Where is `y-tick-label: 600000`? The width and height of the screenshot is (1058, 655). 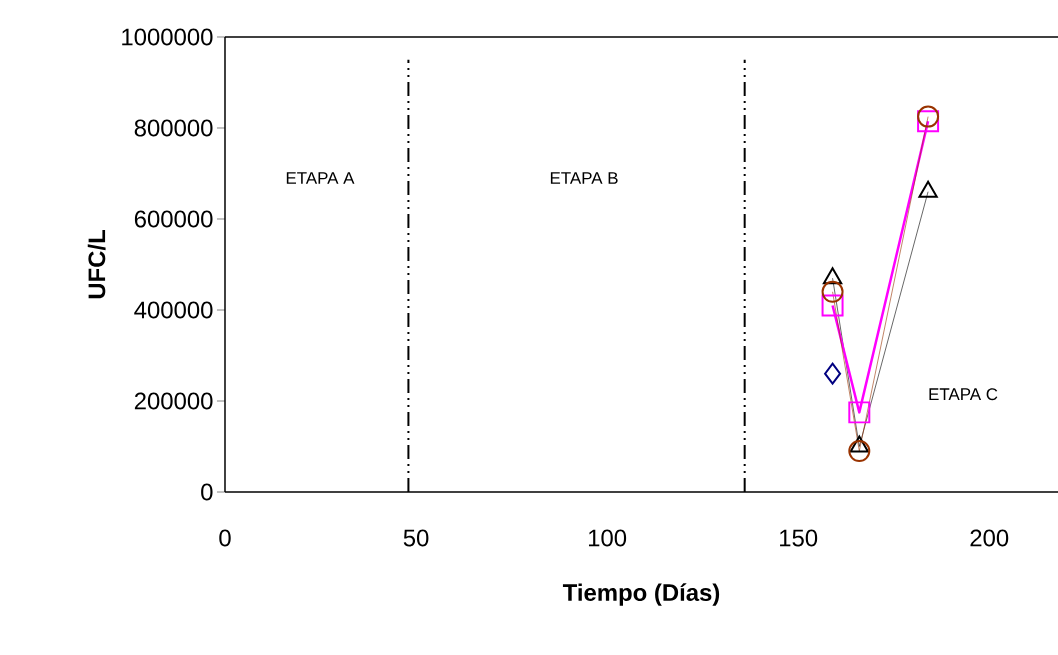 y-tick-label: 600000 is located at coordinates (173, 219).